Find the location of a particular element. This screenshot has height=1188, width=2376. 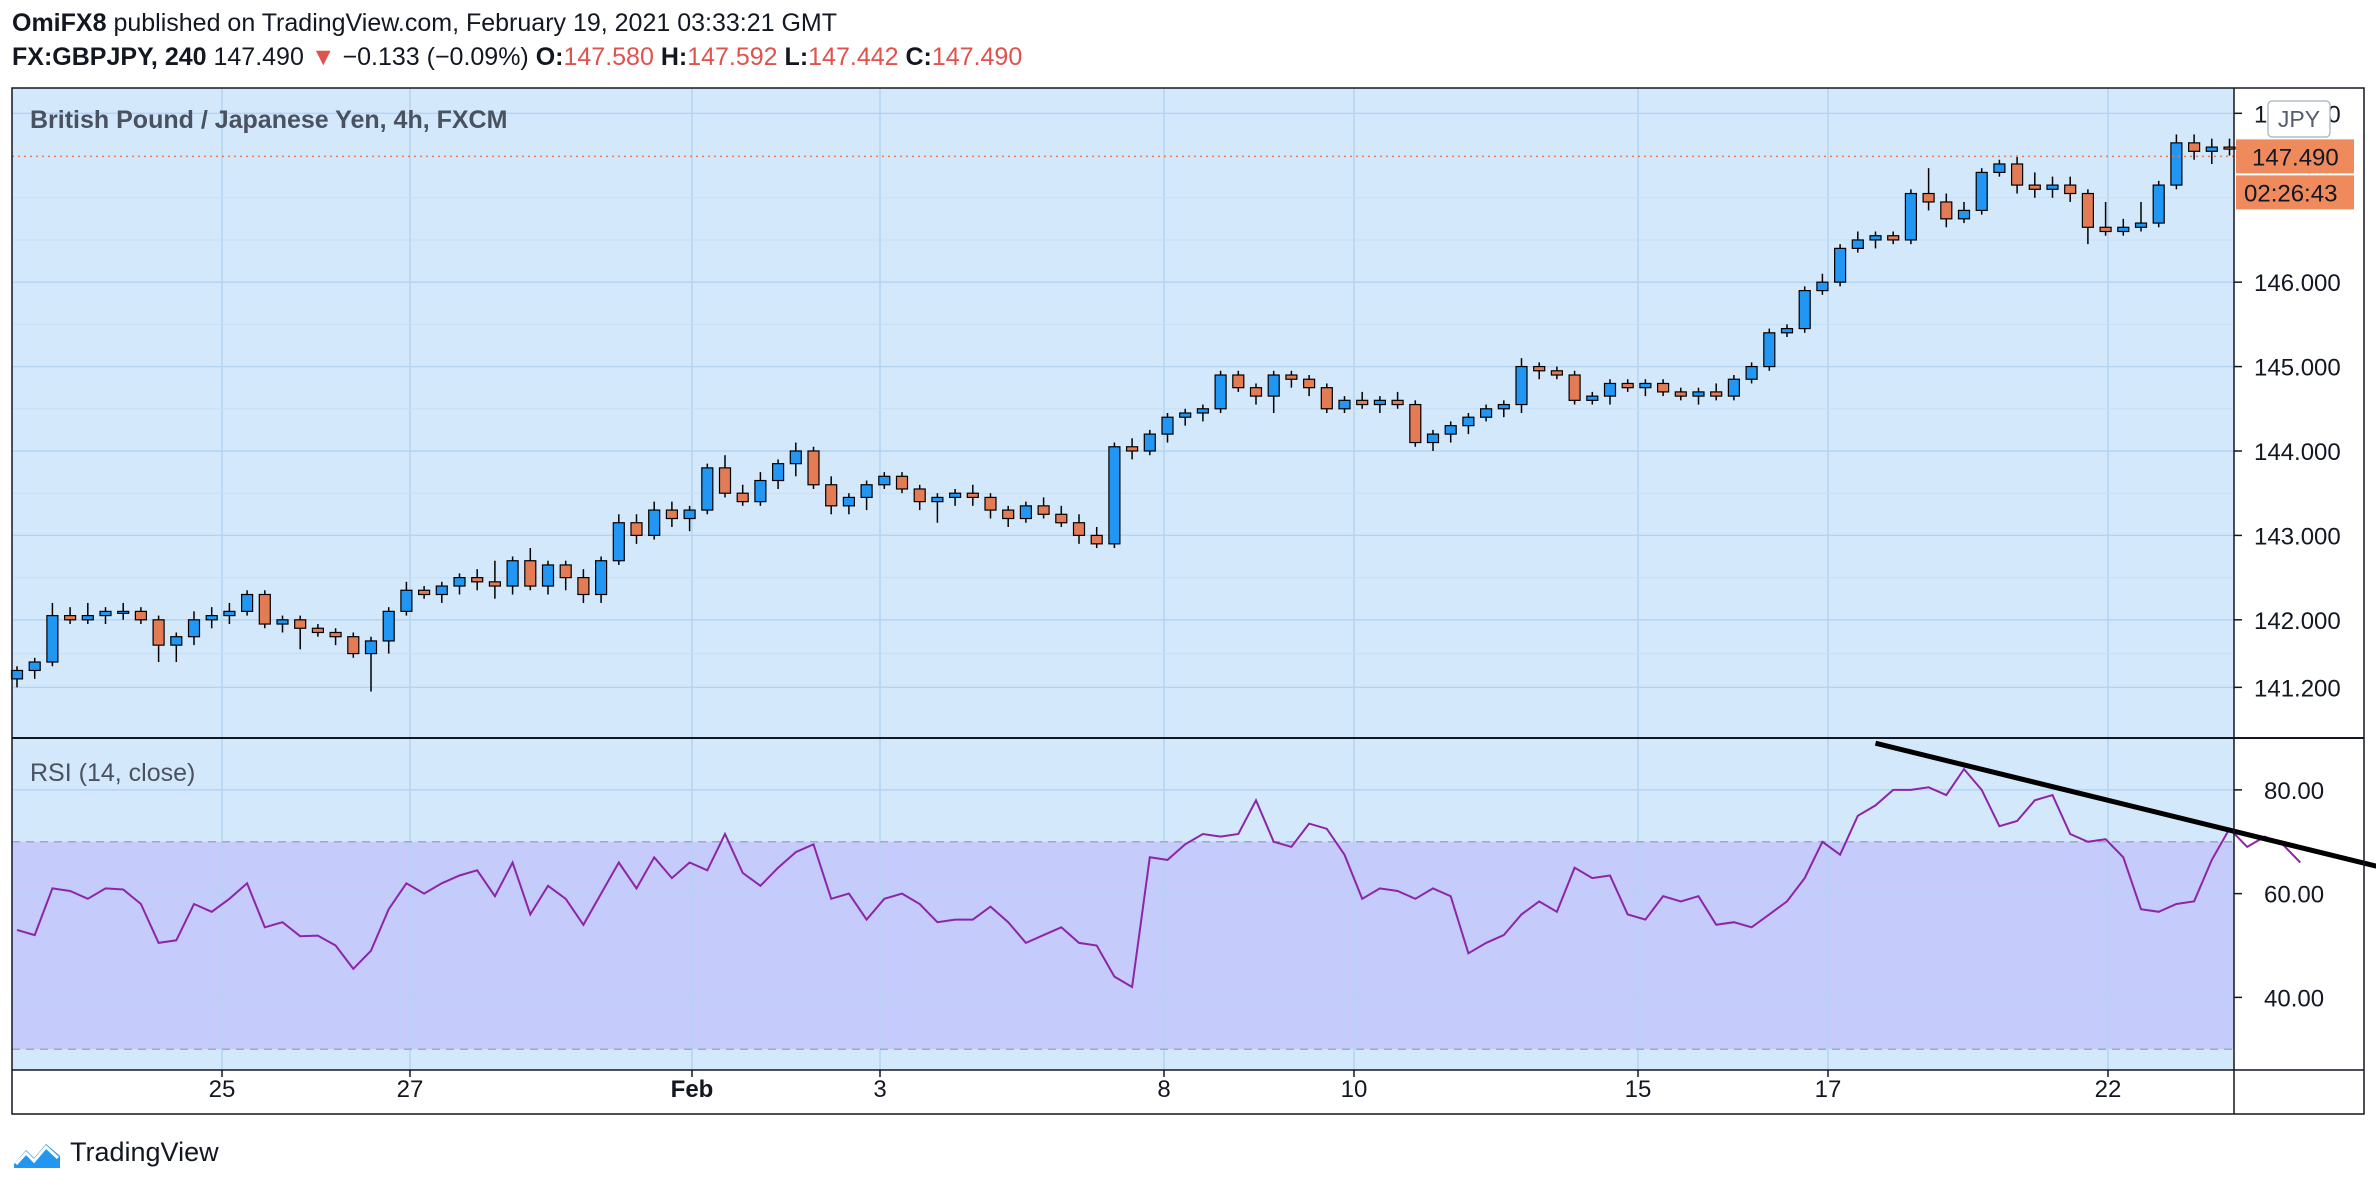

low-label: L: is located at coordinates (796, 57).